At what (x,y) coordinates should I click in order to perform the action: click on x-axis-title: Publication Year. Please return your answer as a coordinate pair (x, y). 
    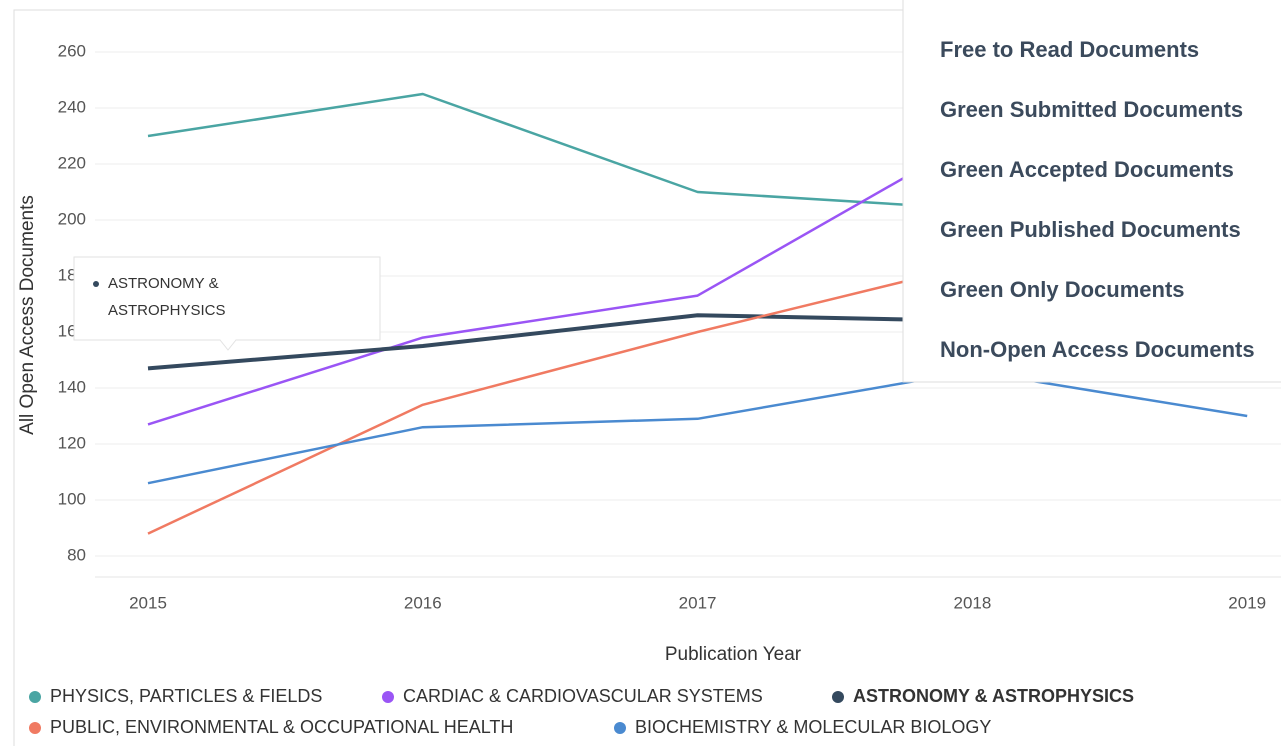
    Looking at the image, I should click on (733, 654).